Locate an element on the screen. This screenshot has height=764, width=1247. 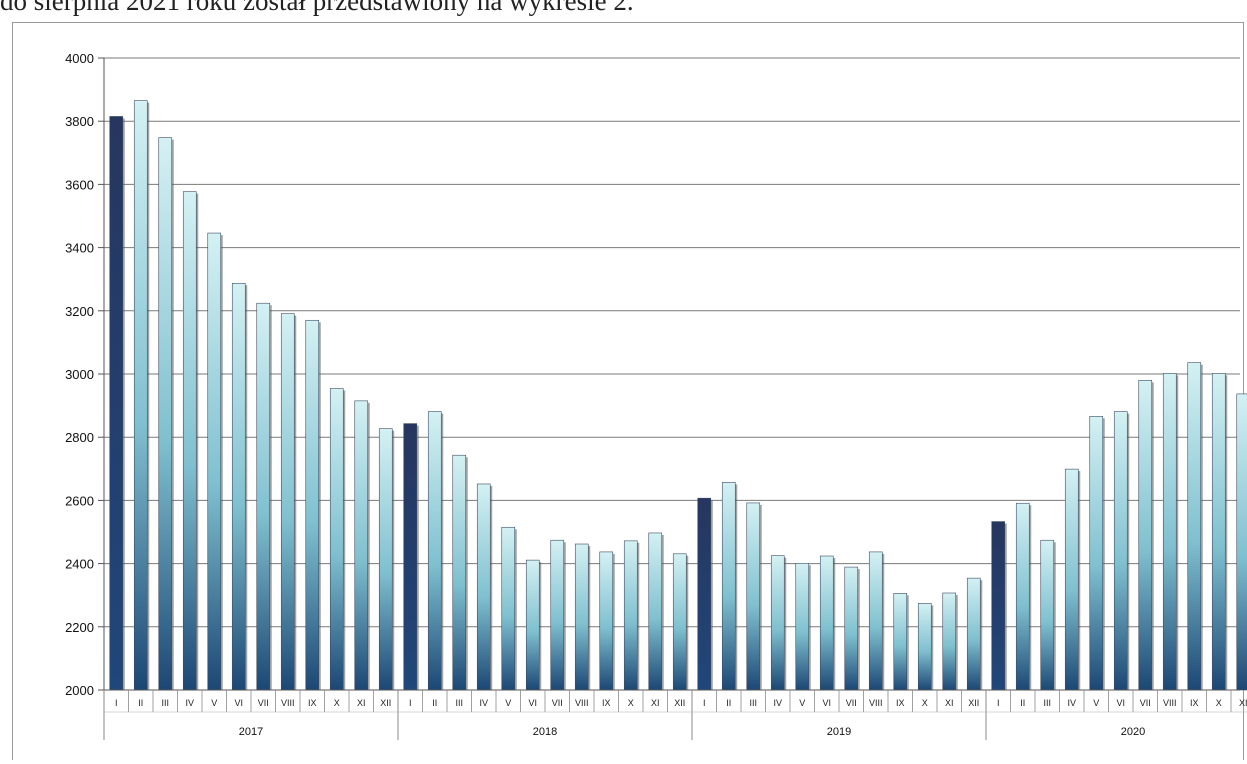
bar-2020-VI is located at coordinates (1120, 551).